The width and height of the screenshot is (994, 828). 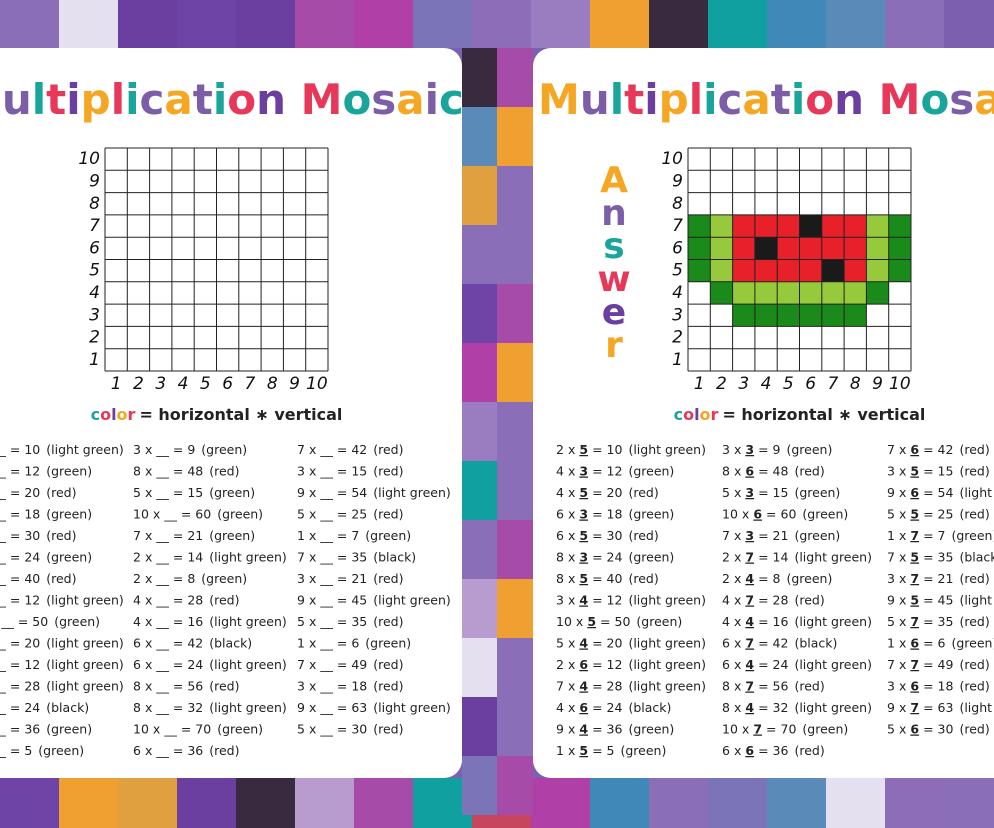 I want to click on problem: 5 x __ = 35 (red), so click(x=350, y=621).